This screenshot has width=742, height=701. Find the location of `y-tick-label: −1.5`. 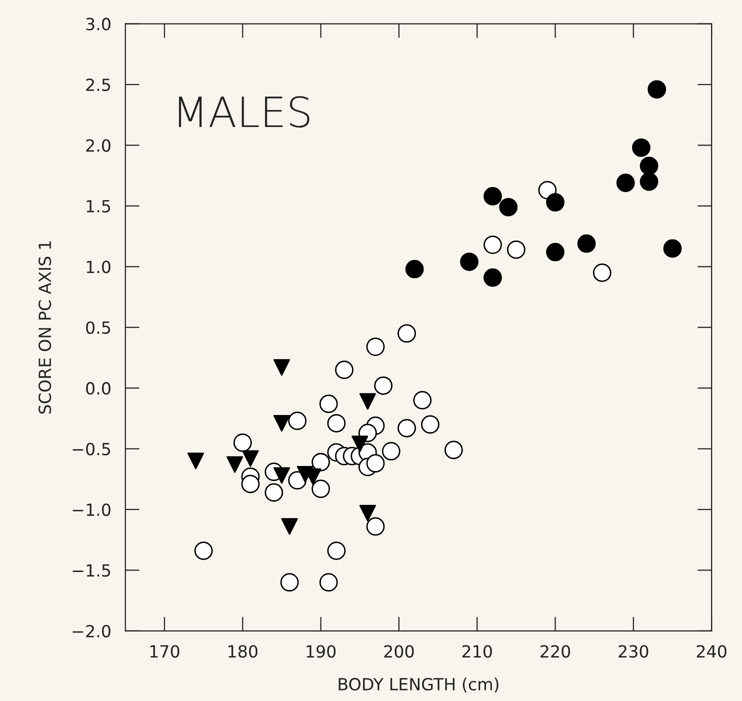

y-tick-label: −1.5 is located at coordinates (91, 570).